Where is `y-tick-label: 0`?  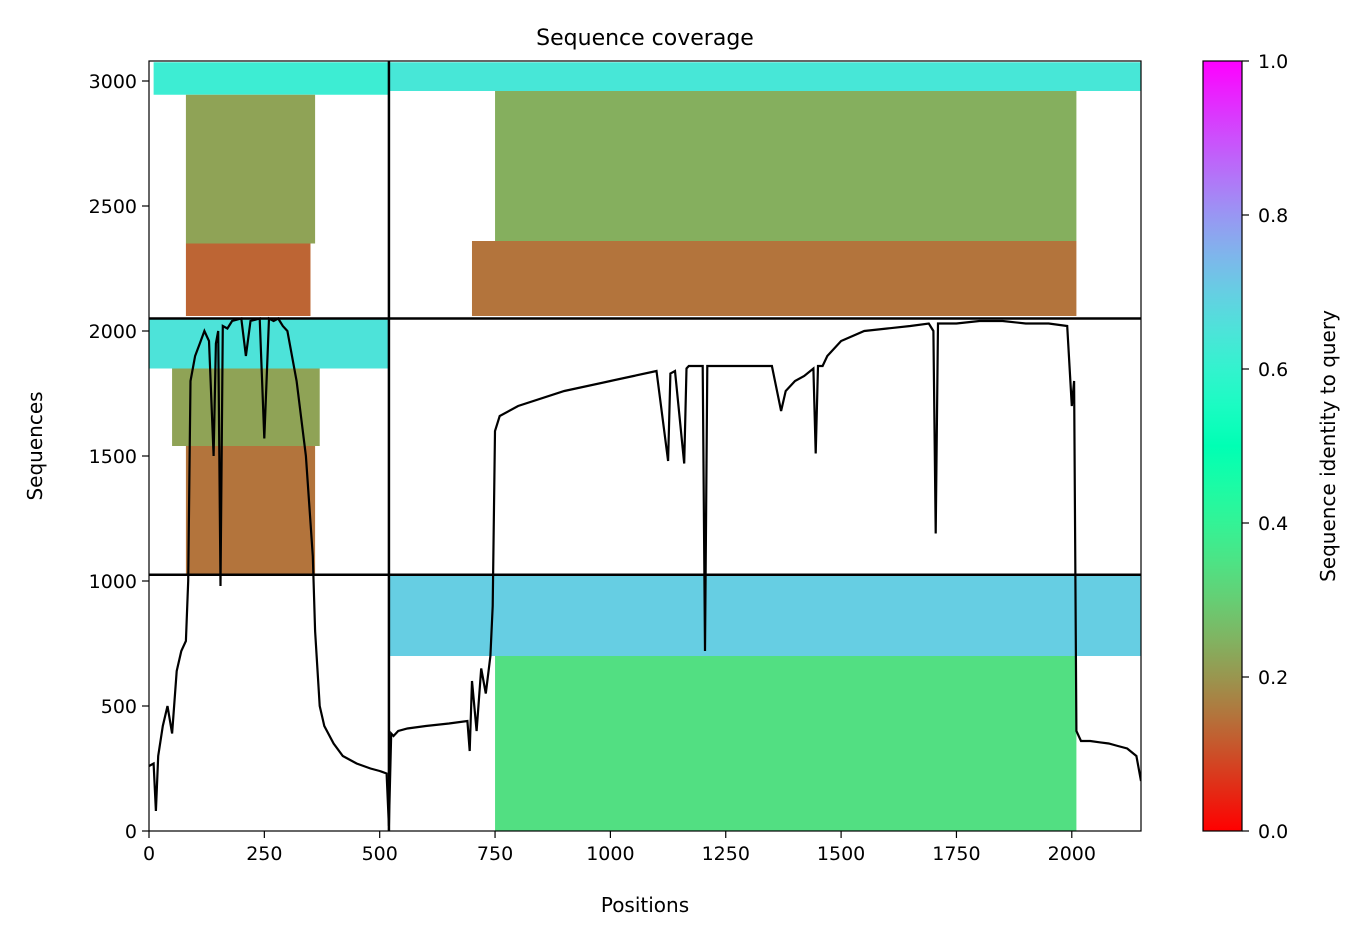
y-tick-label: 0 is located at coordinates (131, 832).